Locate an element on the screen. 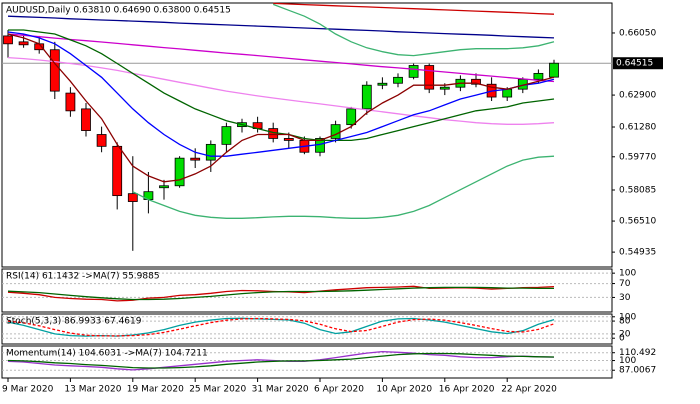 This screenshot has height=404, width=700. x-tick-label: 10 Apr 2020 is located at coordinates (404, 390).